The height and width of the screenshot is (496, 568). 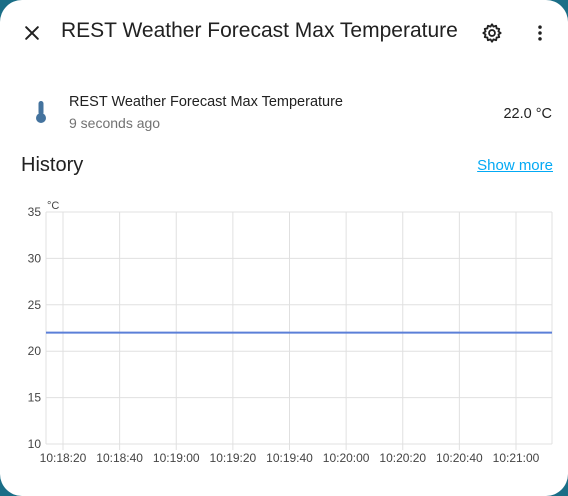 I want to click on entity-state-value: 22.0 °C, so click(x=527, y=114).